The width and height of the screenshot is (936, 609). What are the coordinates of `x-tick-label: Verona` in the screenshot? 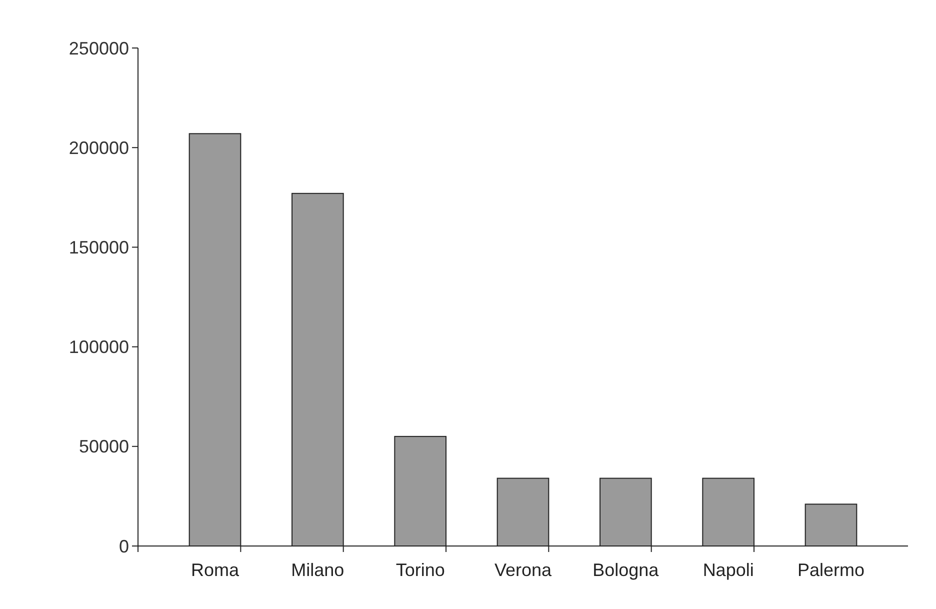 It's located at (523, 570).